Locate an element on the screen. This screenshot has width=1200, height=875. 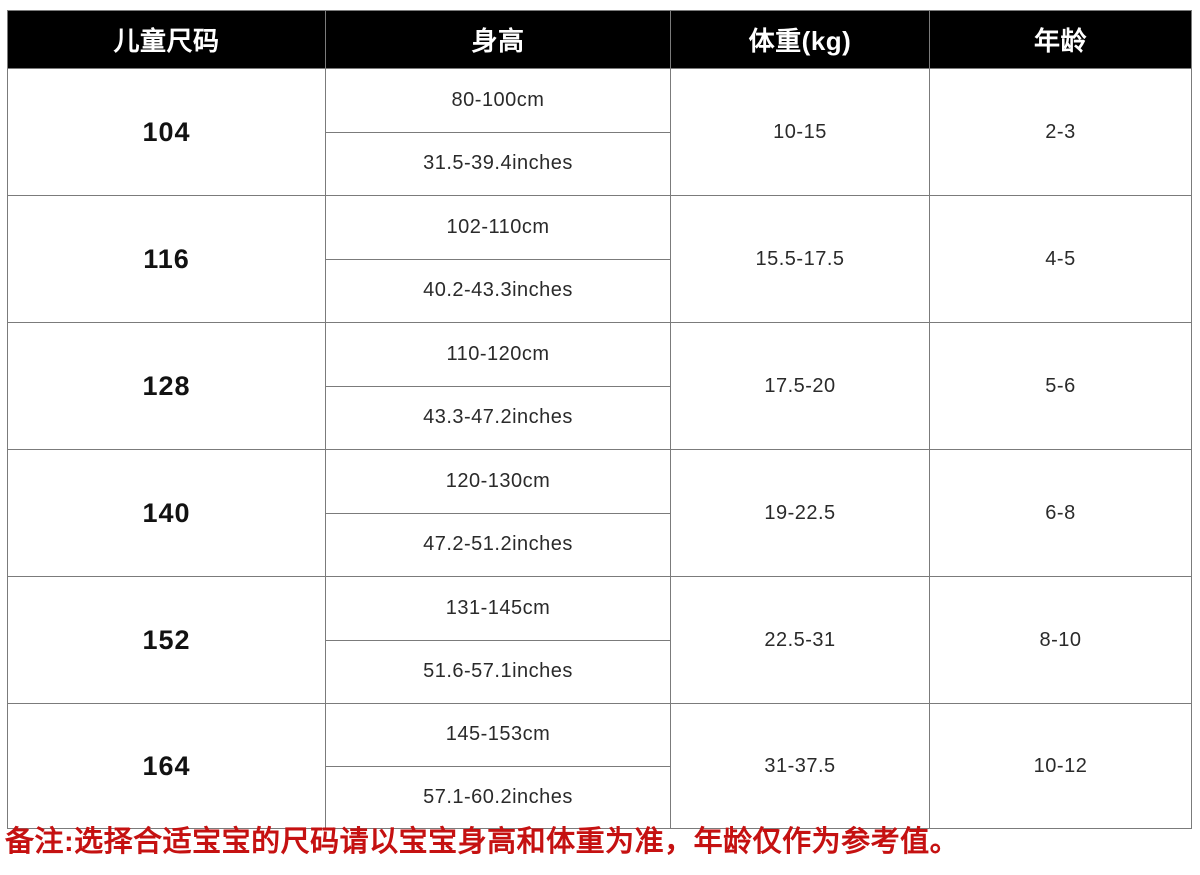
cell-age: 10-12 is located at coordinates (1060, 766).